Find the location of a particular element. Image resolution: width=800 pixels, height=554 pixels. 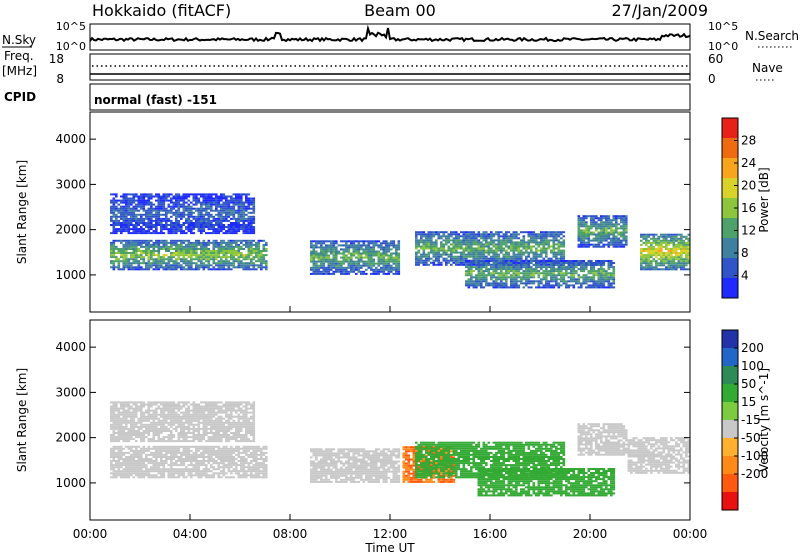

power-colorbar: 4 8 12 16 20 24 28 is located at coordinates (738, 208).